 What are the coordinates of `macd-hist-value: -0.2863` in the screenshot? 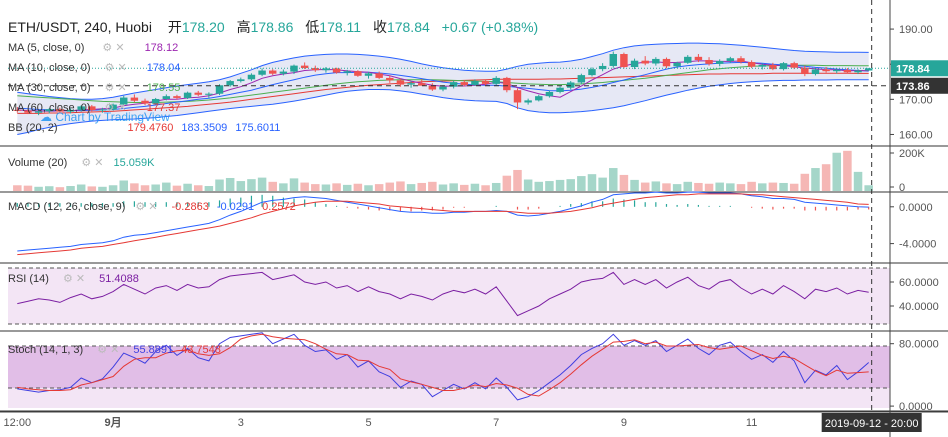 It's located at (190, 207).